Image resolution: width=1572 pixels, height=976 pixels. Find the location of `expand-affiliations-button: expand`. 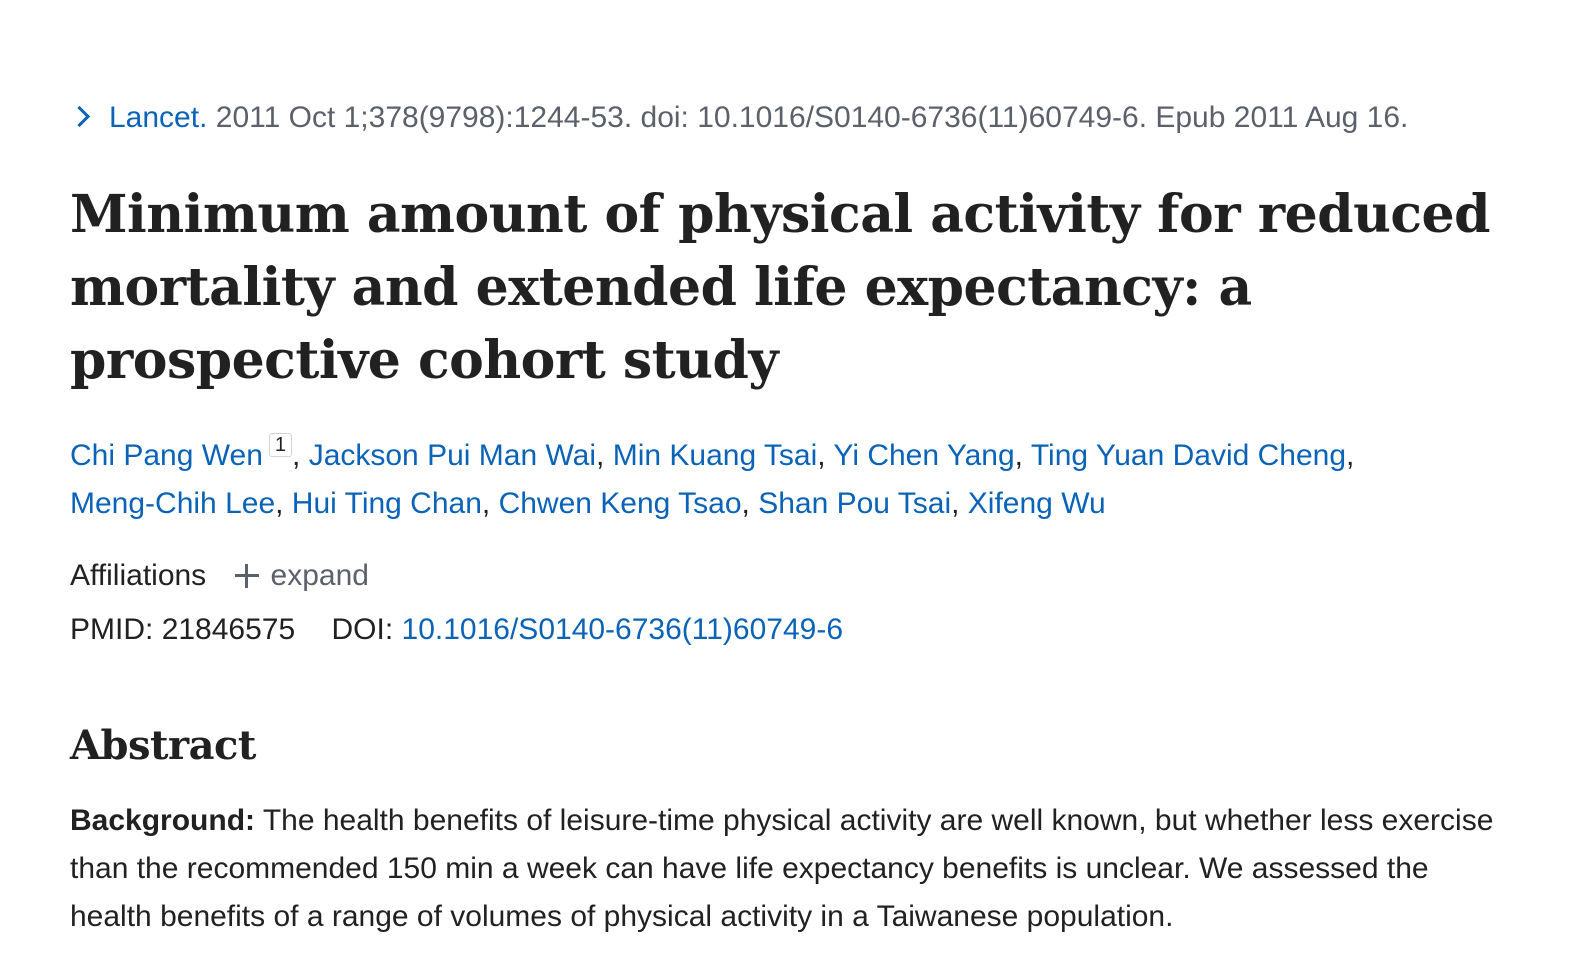

expand-affiliations-button: expand is located at coordinates (301, 576).